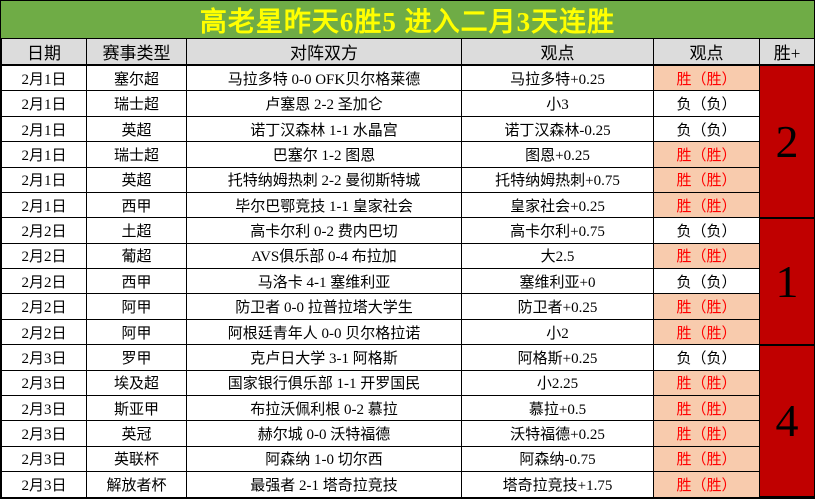 Image resolution: width=815 pixels, height=499 pixels. I want to click on match-cell: 克卢日大学 3-1 阿格斯, so click(324, 357).